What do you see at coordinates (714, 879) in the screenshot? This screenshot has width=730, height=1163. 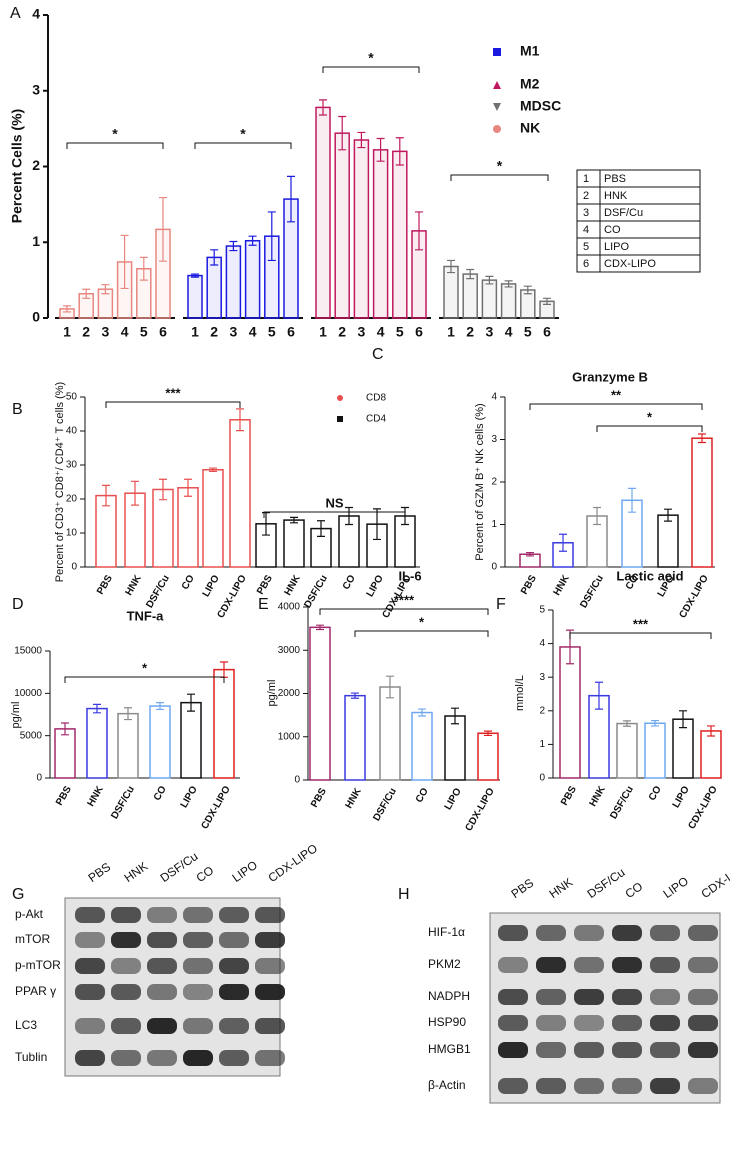 I see `lane-label: CDX-LIPO` at bounding box center [714, 879].